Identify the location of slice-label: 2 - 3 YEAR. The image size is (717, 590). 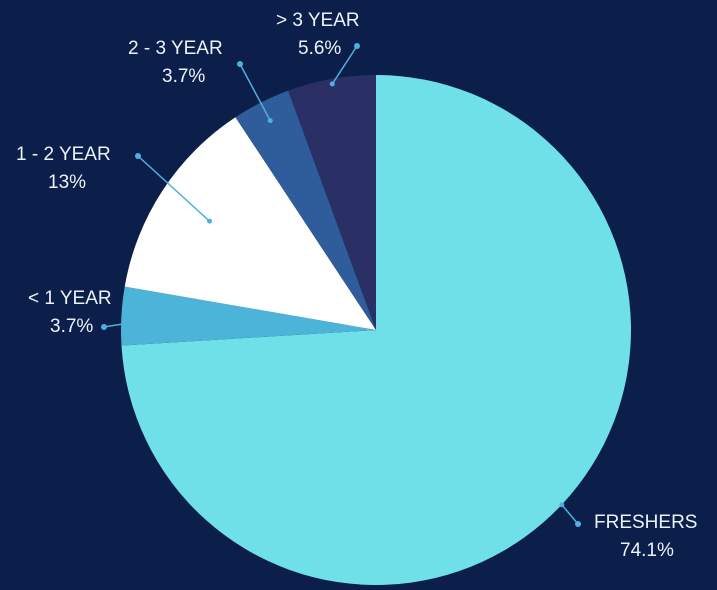
(175, 48).